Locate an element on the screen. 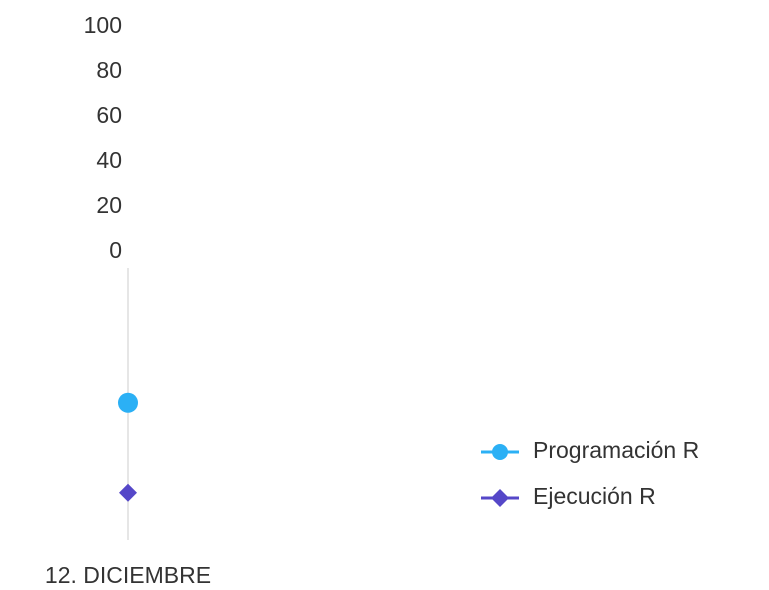 The image size is (769, 590). x-tick-label: 12. DICIEMBRE is located at coordinates (128, 575).